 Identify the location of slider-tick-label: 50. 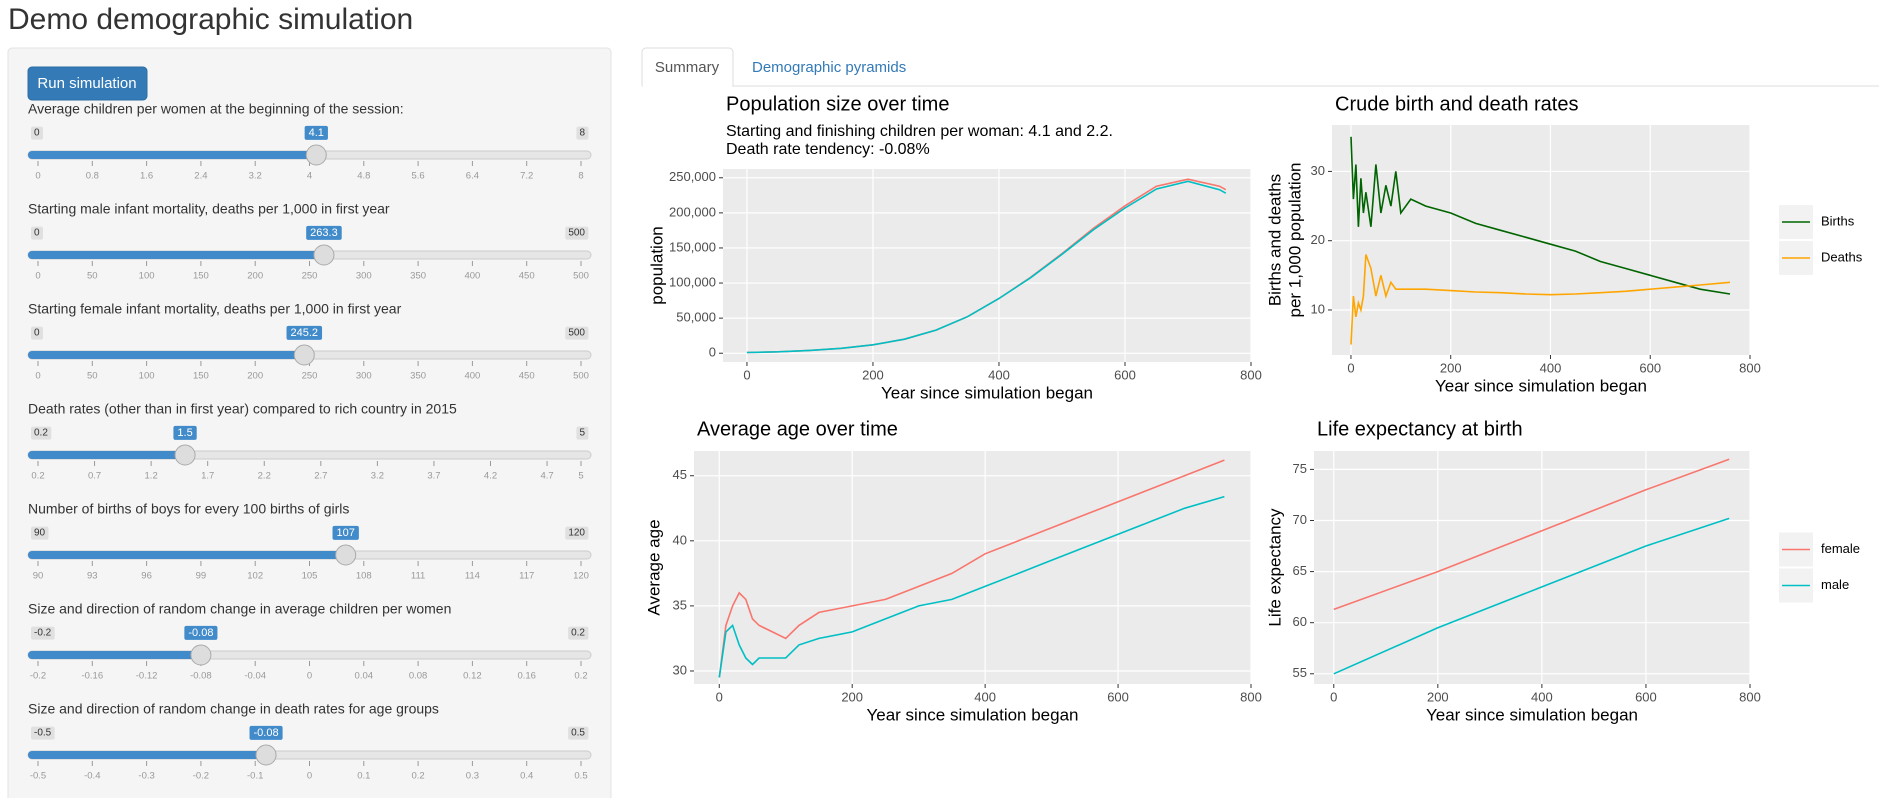
(92, 376).